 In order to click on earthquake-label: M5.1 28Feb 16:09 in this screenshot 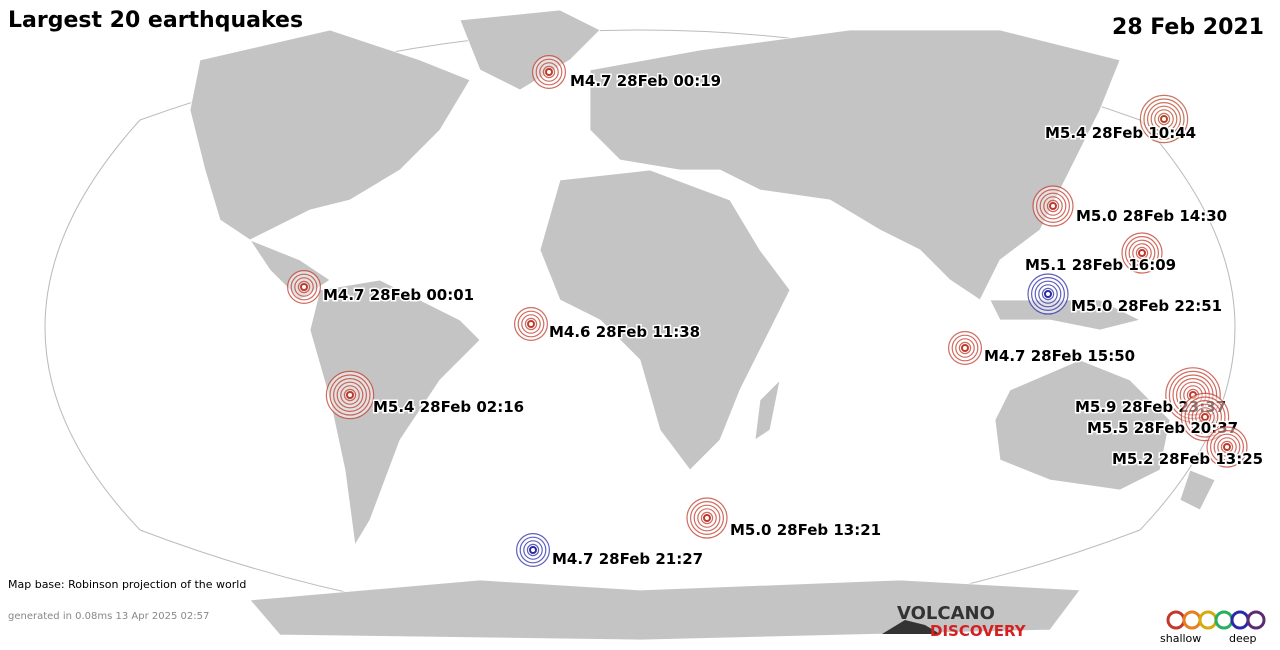, I will do `click(1100, 265)`.